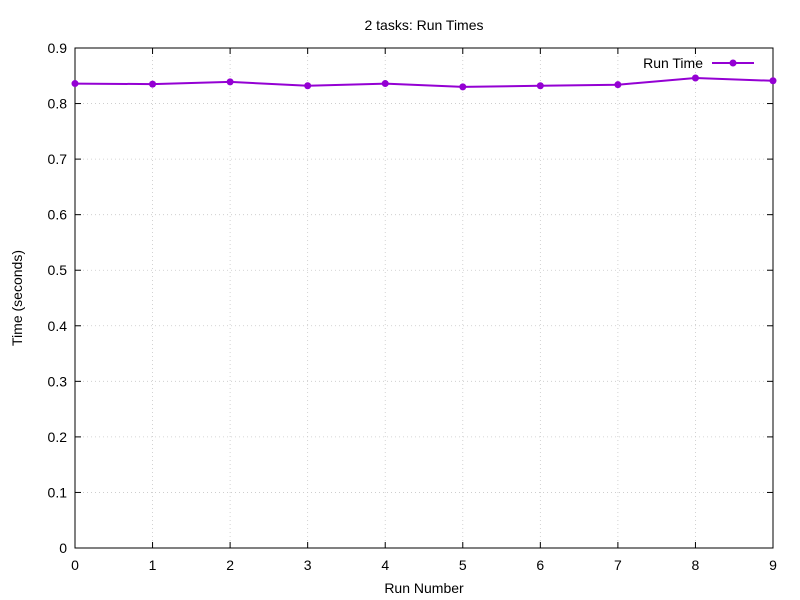  What do you see at coordinates (696, 565) in the screenshot?
I see `x-tick-label: 8` at bounding box center [696, 565].